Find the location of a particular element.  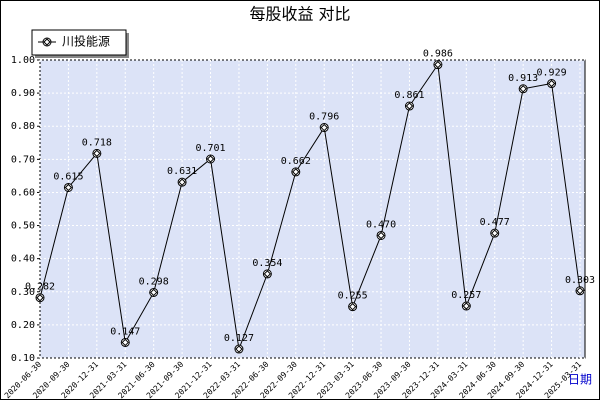

y-tick-label: 0.80 is located at coordinates (23, 126).